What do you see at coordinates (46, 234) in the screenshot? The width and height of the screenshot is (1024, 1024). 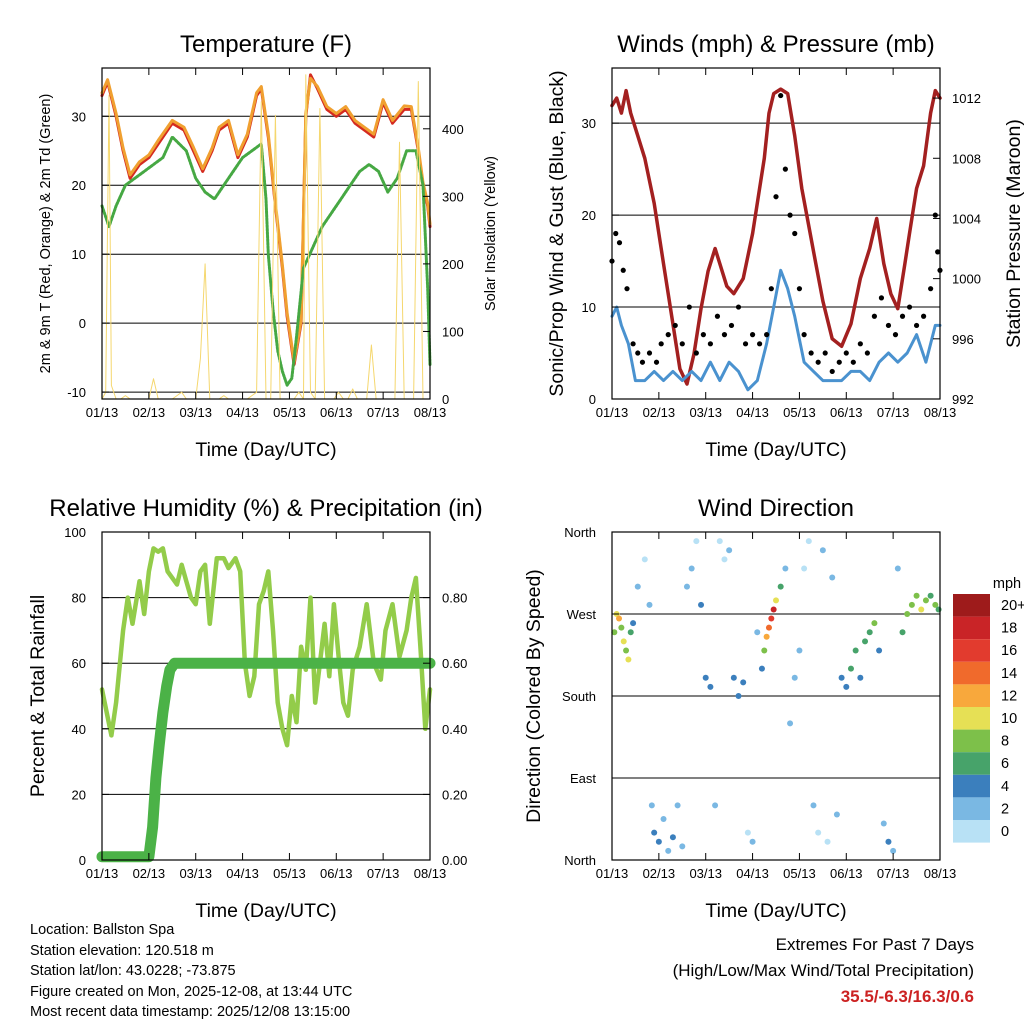 I see `y-axis-label: 2m & 9m T (Red, Orange) & 2m Td (Green)` at bounding box center [46, 234].